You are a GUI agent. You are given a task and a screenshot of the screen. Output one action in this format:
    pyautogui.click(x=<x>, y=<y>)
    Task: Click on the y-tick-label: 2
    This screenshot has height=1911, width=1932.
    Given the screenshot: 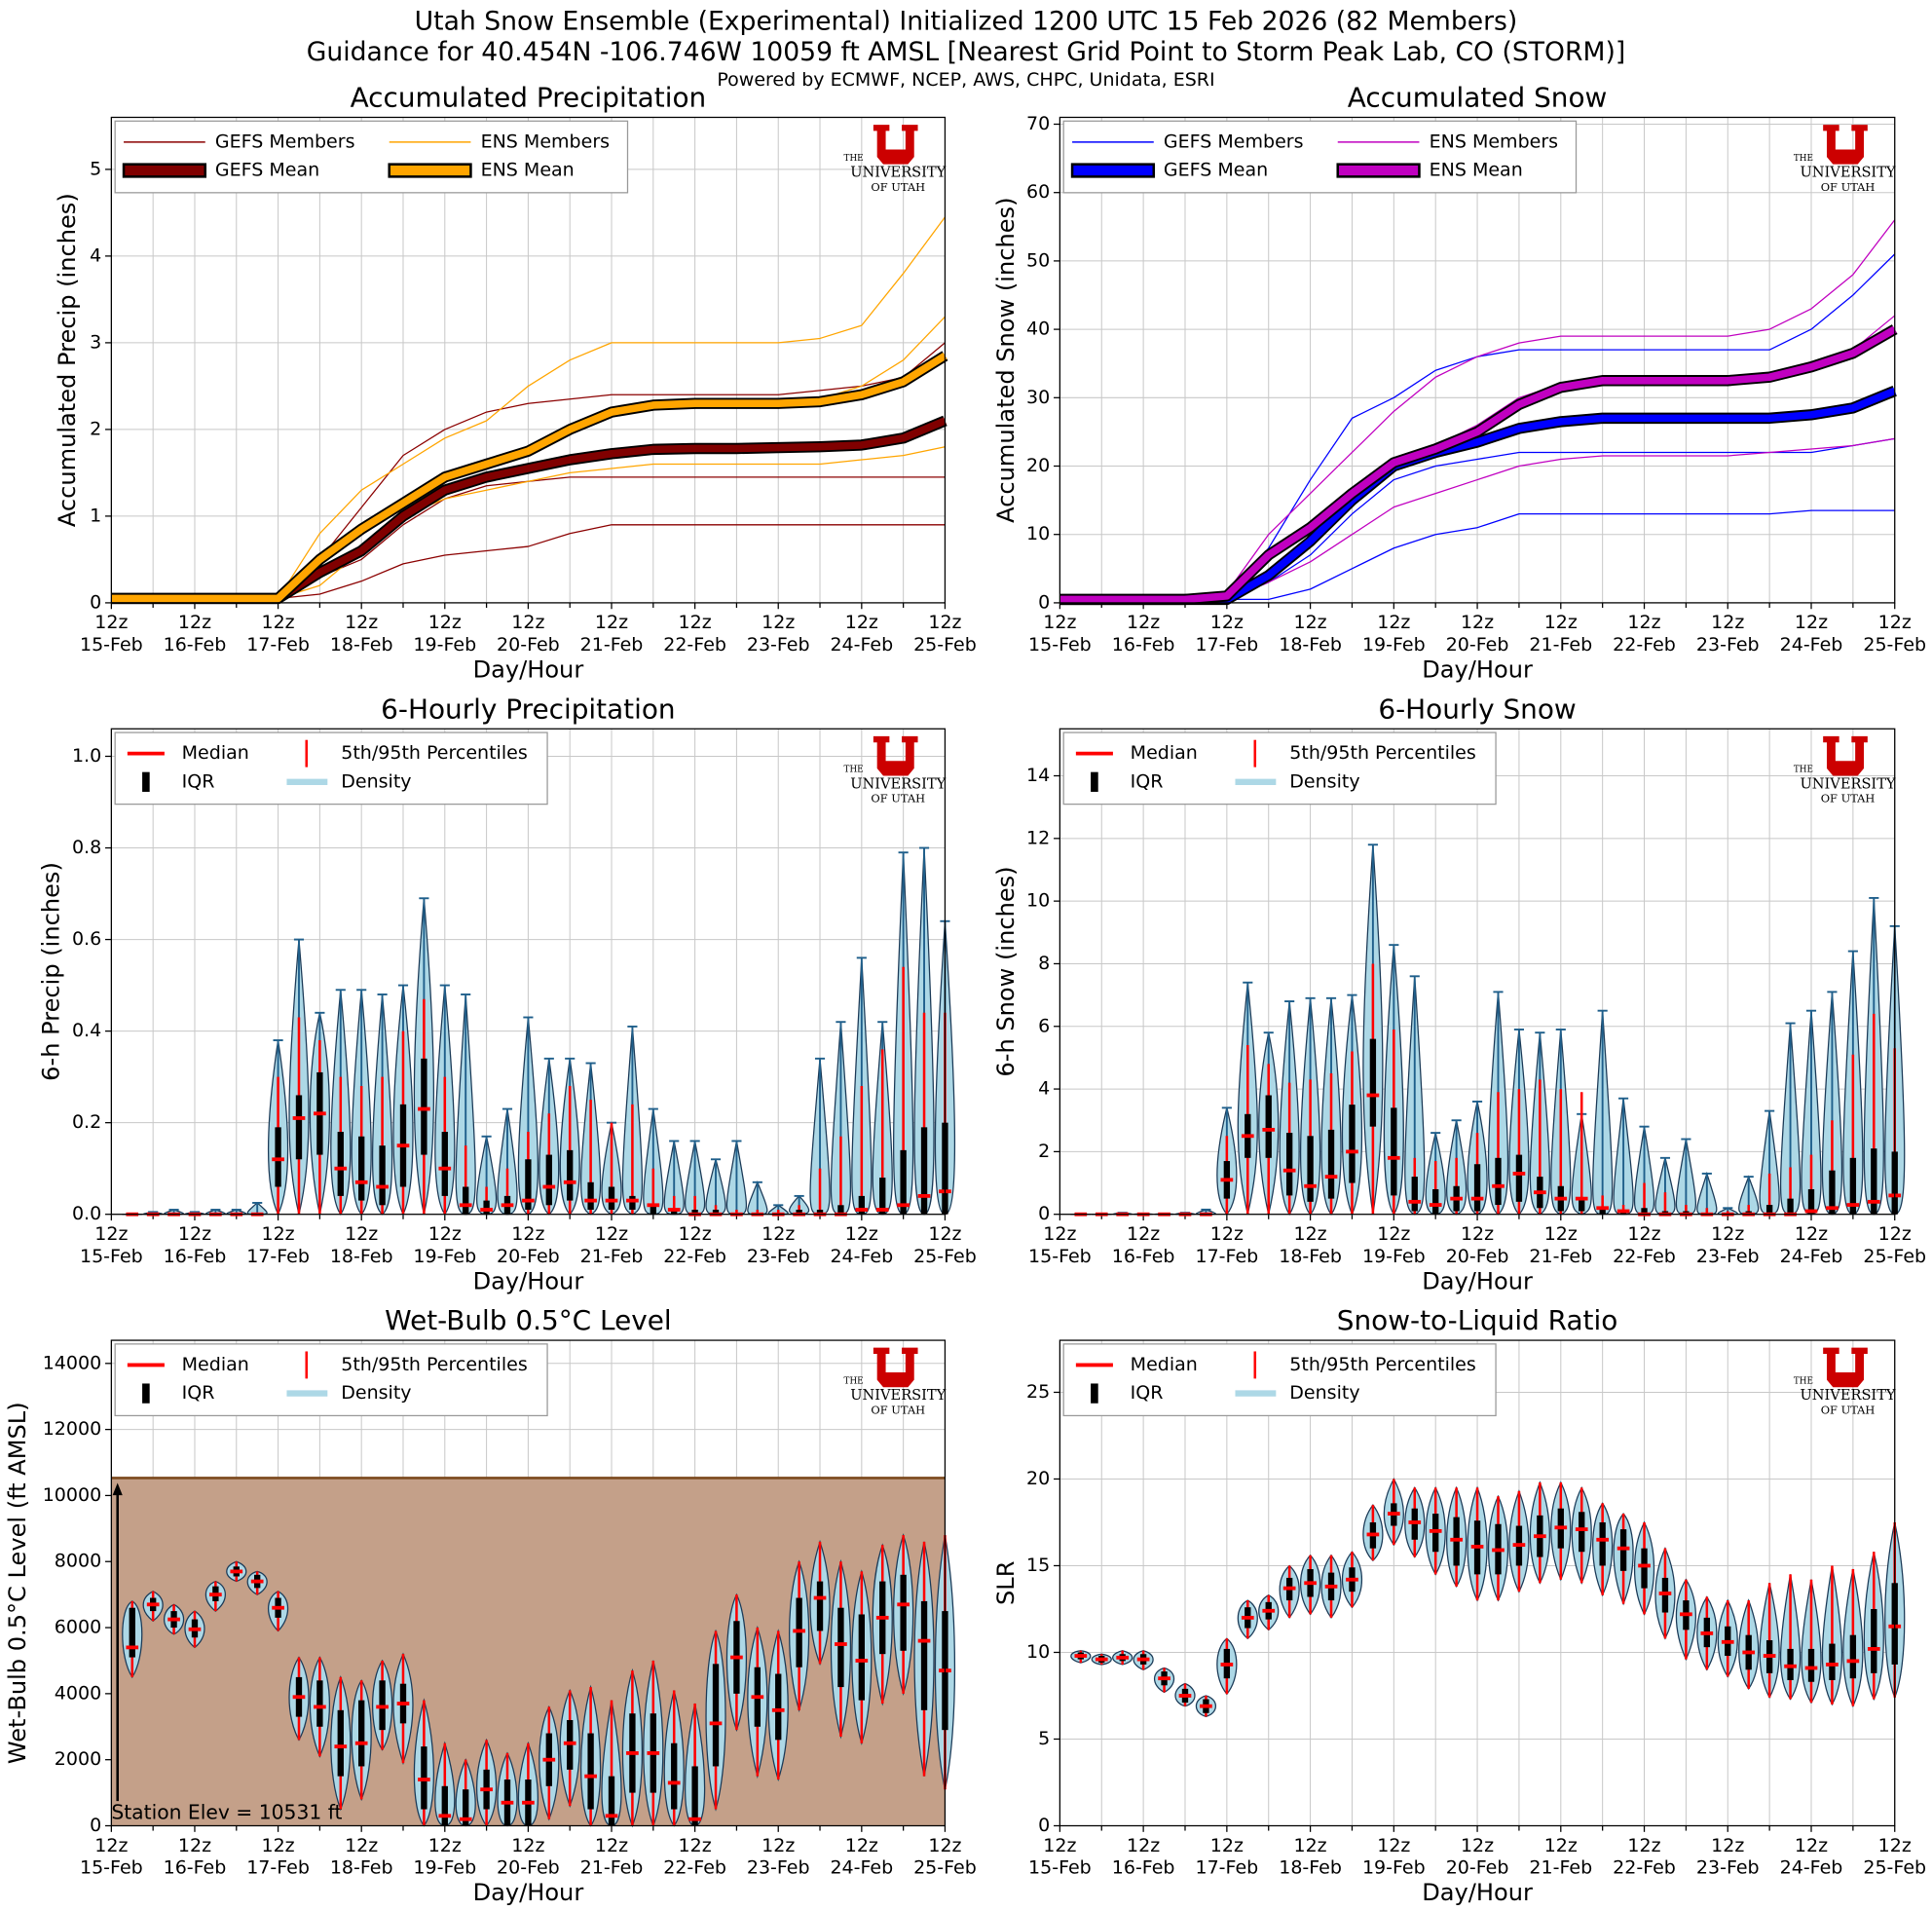 What is the action you would take?
    pyautogui.click(x=96, y=428)
    